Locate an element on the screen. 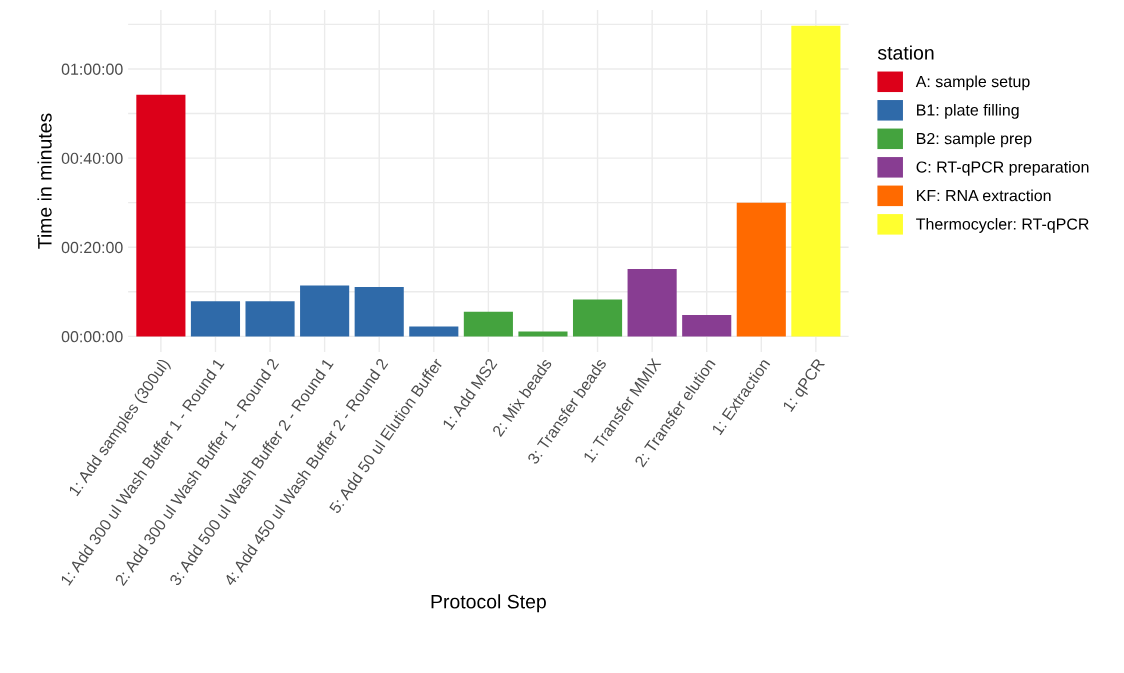 The image size is (1124, 673). y-tick-label: 01:00:00 is located at coordinates (92, 69).